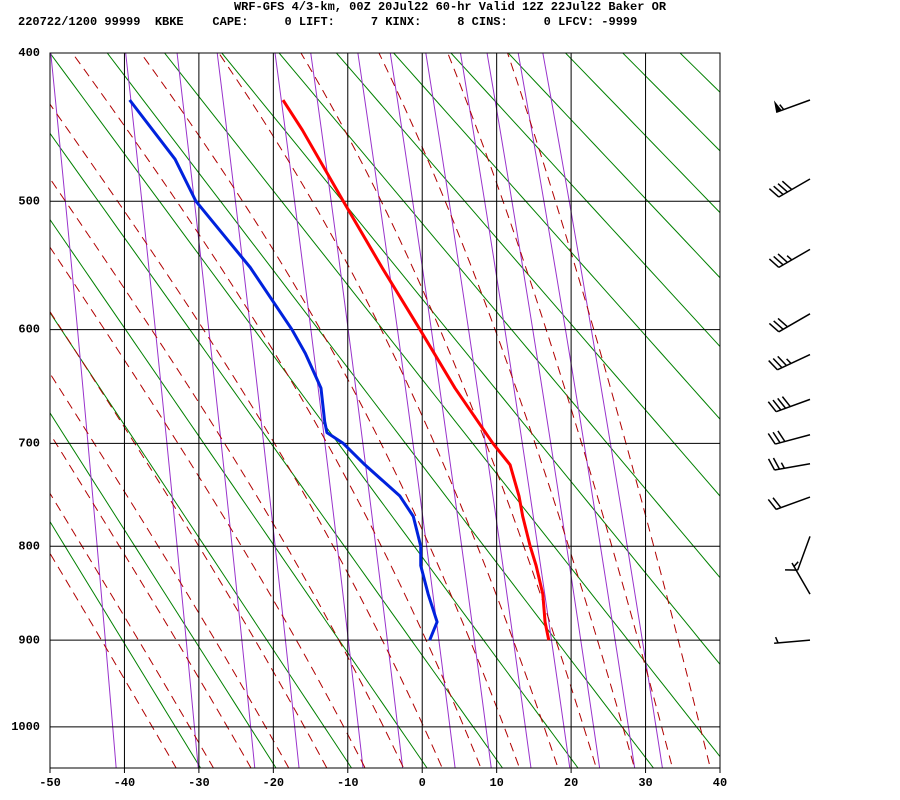 The width and height of the screenshot is (900, 800). What do you see at coordinates (348, 783) in the screenshot?
I see `x-tick-label: -10` at bounding box center [348, 783].